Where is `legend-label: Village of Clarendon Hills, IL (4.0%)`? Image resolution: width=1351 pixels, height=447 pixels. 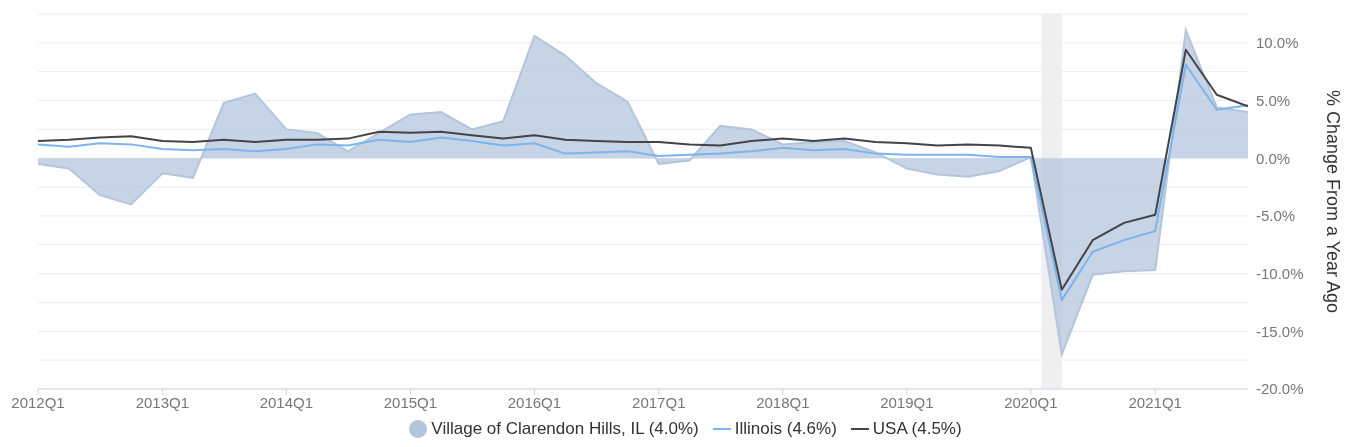 legend-label: Village of Clarendon Hills, IL (4.0%) is located at coordinates (565, 429).